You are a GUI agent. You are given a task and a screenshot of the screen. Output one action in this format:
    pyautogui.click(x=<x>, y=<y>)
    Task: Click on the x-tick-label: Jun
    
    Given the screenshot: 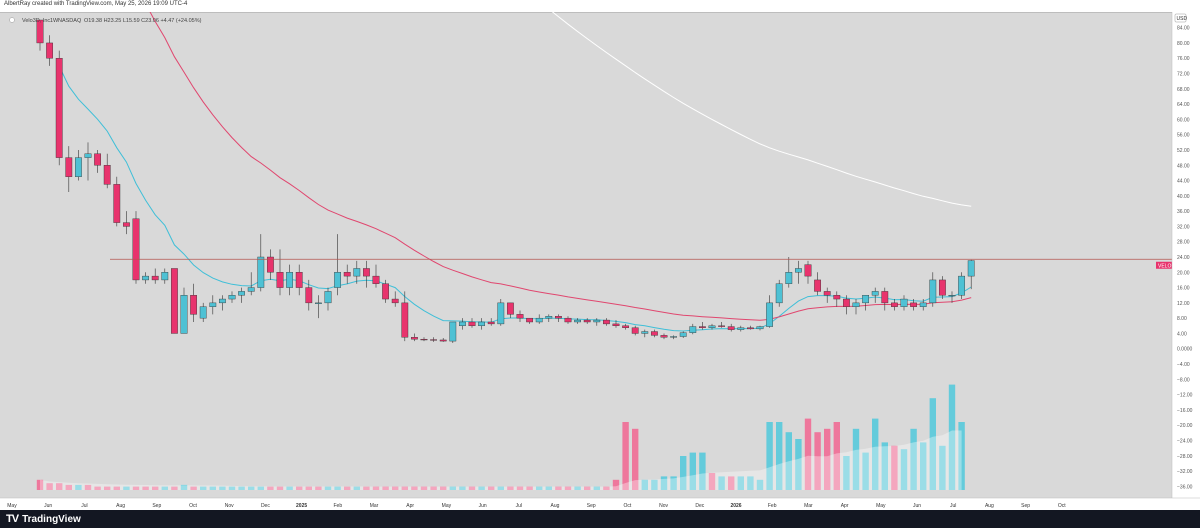 What is the action you would take?
    pyautogui.click(x=48, y=506)
    